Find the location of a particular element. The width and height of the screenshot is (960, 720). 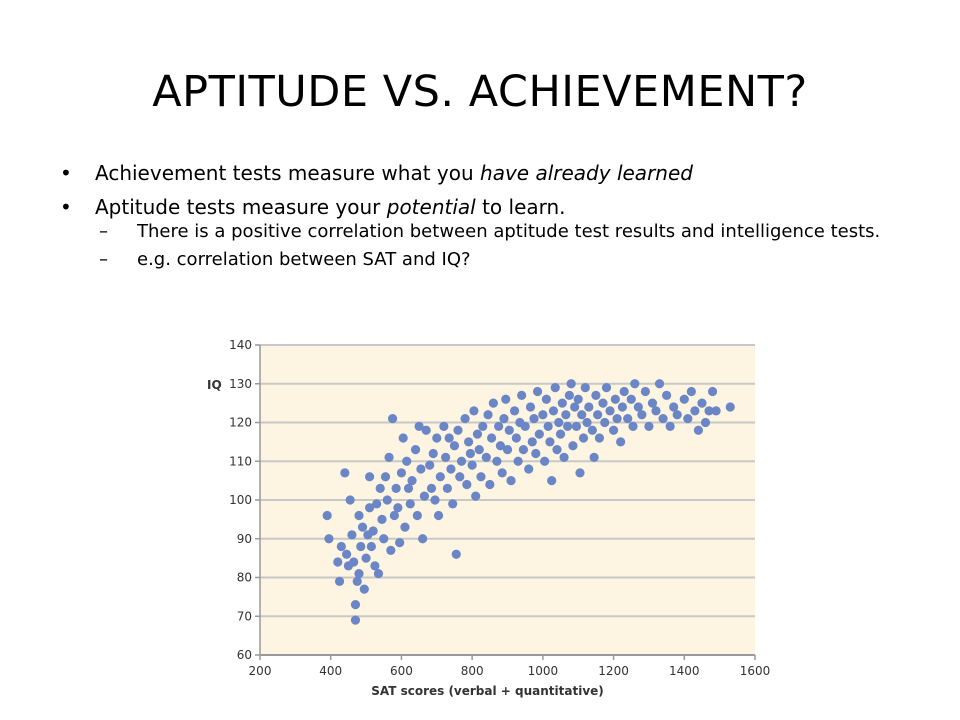

x-tick-label: 400 is located at coordinates (330, 671).